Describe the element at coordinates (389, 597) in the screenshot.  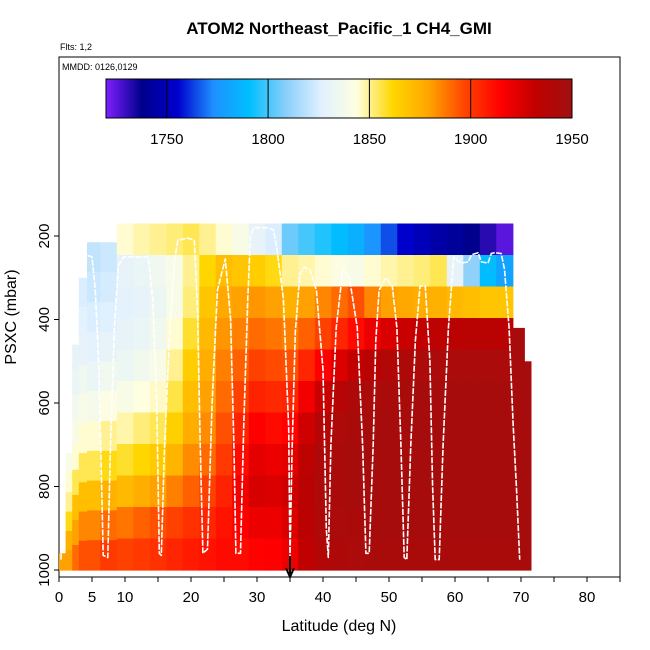
I see `x-tick-label: 50` at that location.